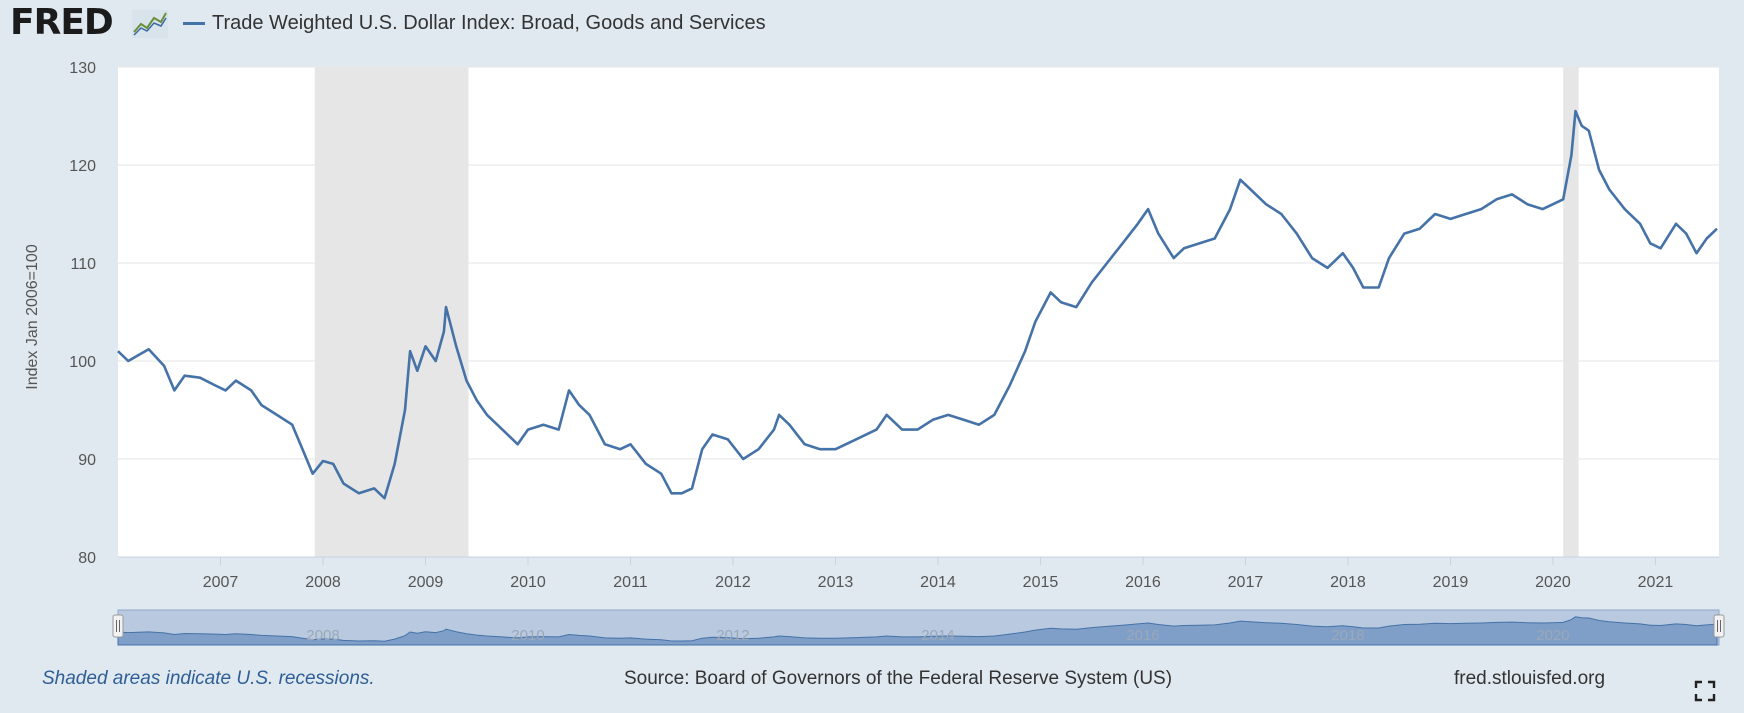  I want to click on navigator-label: 2010, so click(527, 635).